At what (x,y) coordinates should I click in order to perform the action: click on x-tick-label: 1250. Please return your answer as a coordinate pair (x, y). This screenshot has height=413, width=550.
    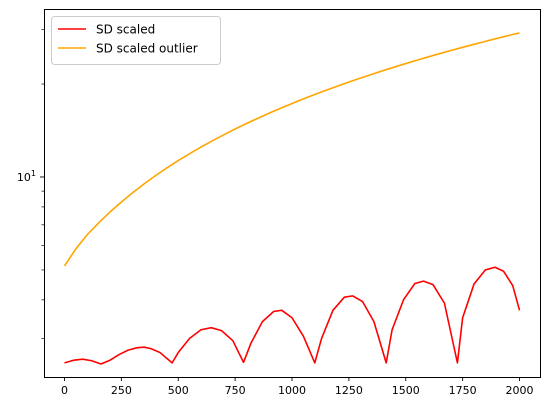
    Looking at the image, I should click on (349, 390).